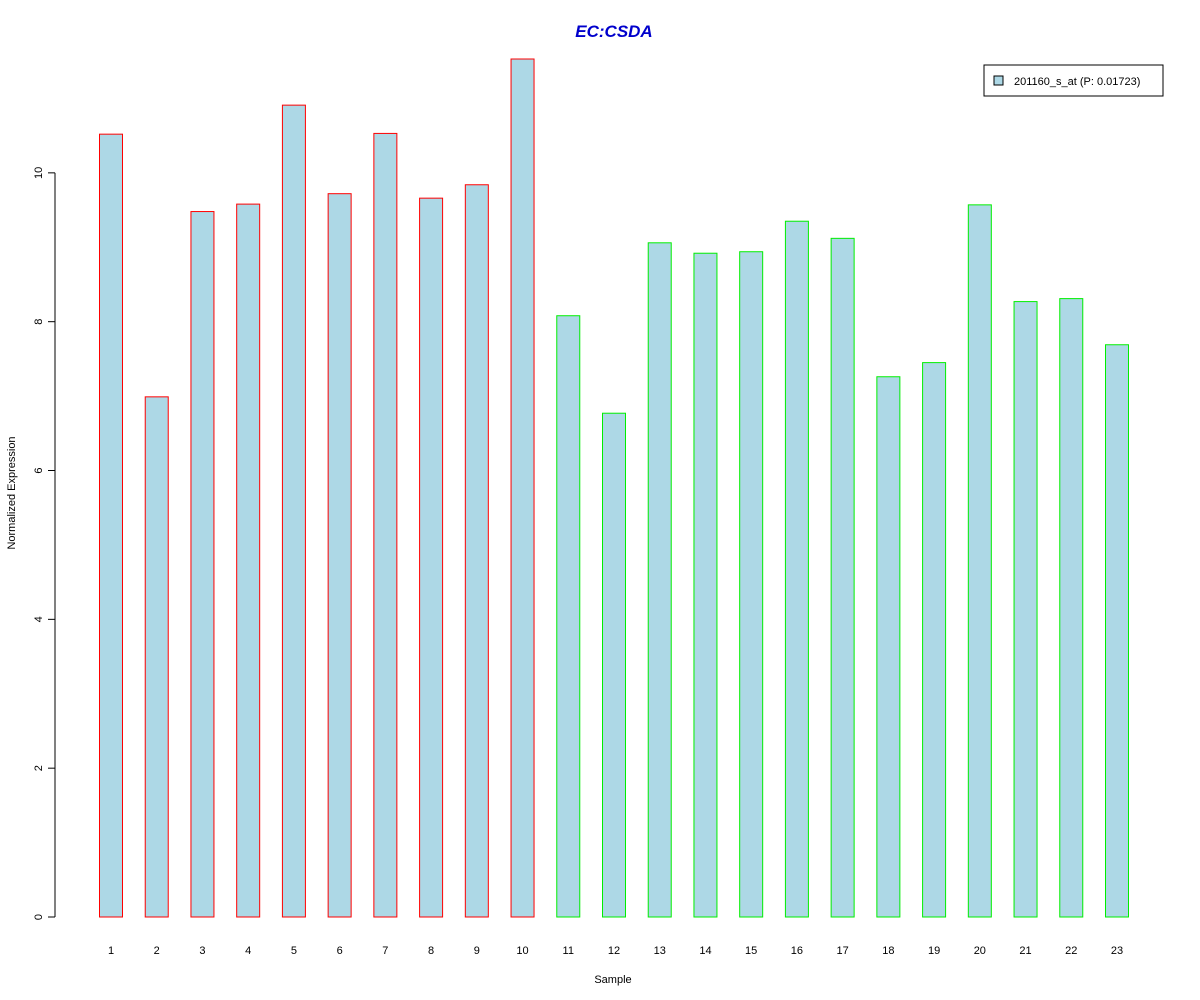  I want to click on x-tick-label: 20, so click(980, 951).